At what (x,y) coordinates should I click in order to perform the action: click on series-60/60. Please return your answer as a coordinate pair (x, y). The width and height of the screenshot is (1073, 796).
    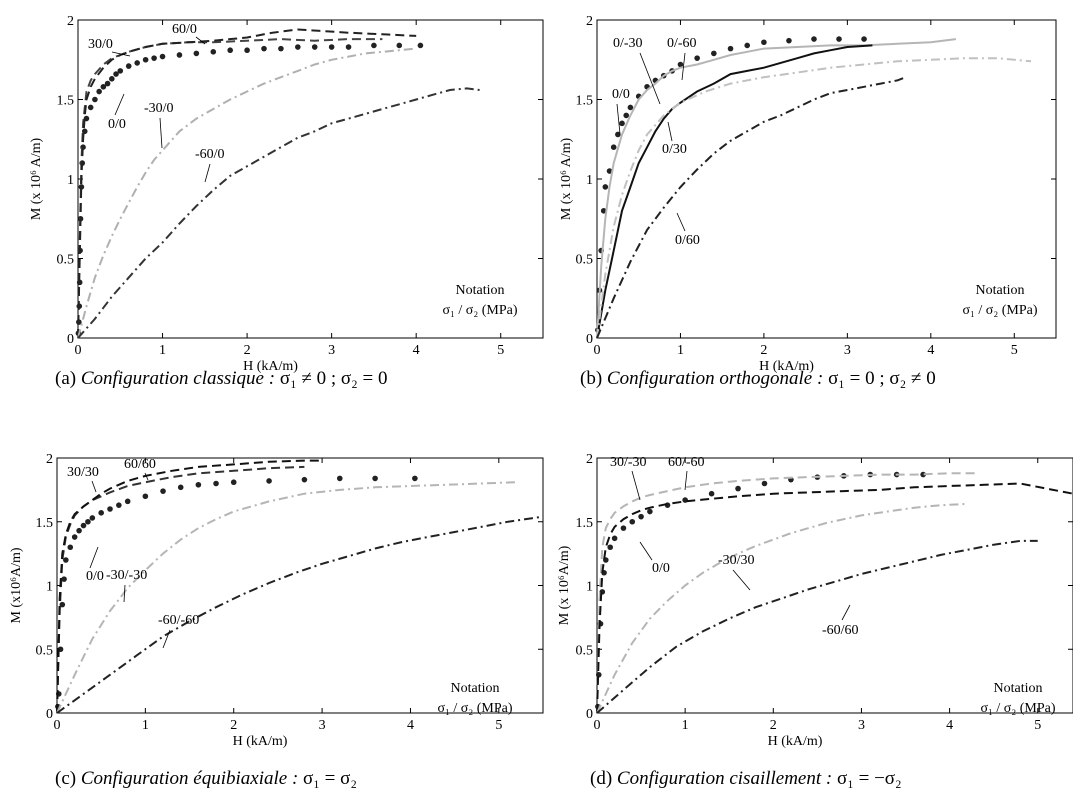
    Looking at the image, I should click on (189, 586).